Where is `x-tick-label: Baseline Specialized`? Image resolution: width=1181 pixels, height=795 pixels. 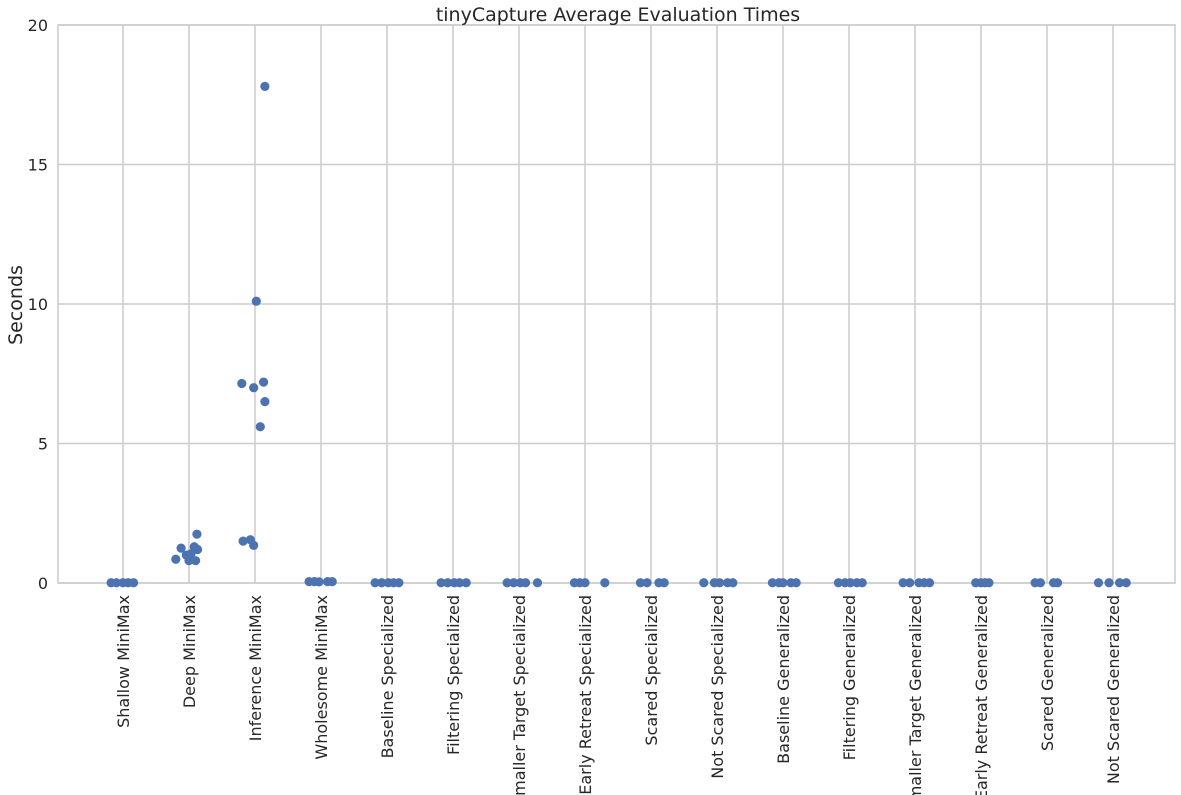
x-tick-label: Baseline Specialized is located at coordinates (387, 676).